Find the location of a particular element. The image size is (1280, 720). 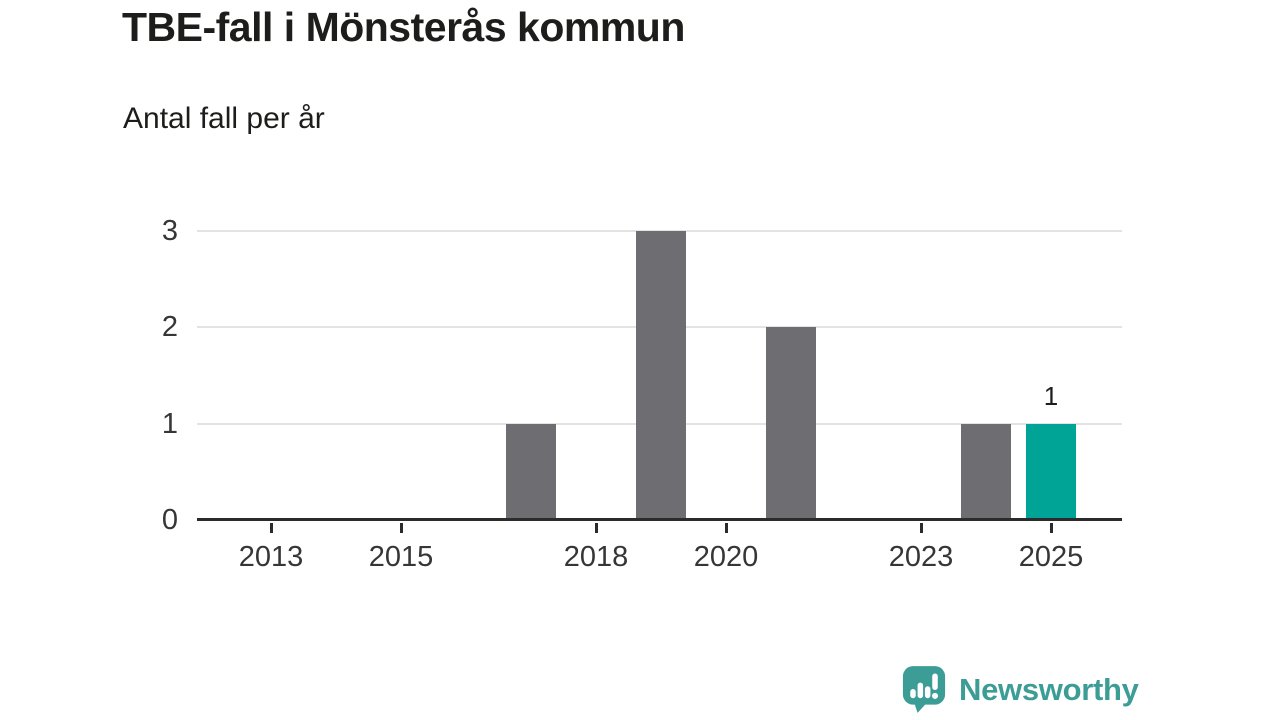

newsworthy-logo: Newsworthy is located at coordinates (1020, 689).